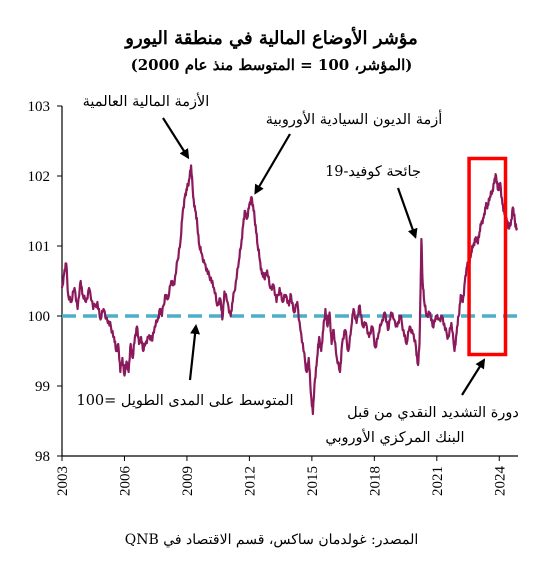 The image size is (543, 568). Describe the element at coordinates (271, 65) in the screenshot. I see `chart-subtitle: (المؤشر، 100 = المتوسط منذ عام 2000)` at that location.